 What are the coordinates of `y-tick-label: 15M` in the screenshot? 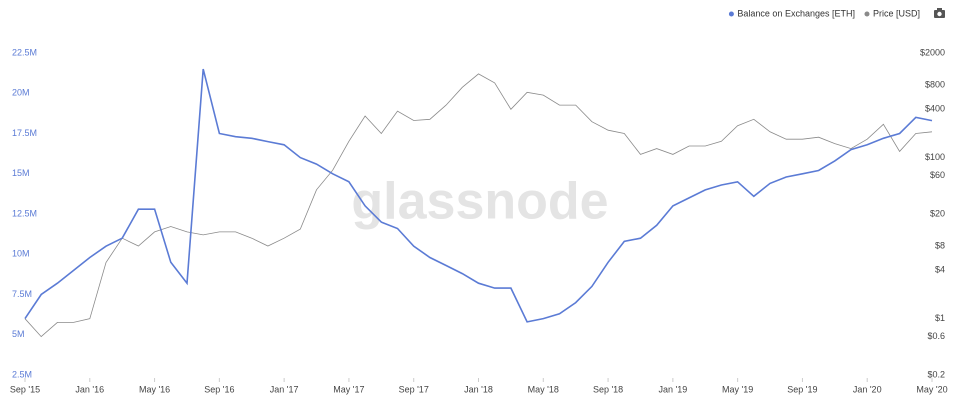 It's located at (21, 173).